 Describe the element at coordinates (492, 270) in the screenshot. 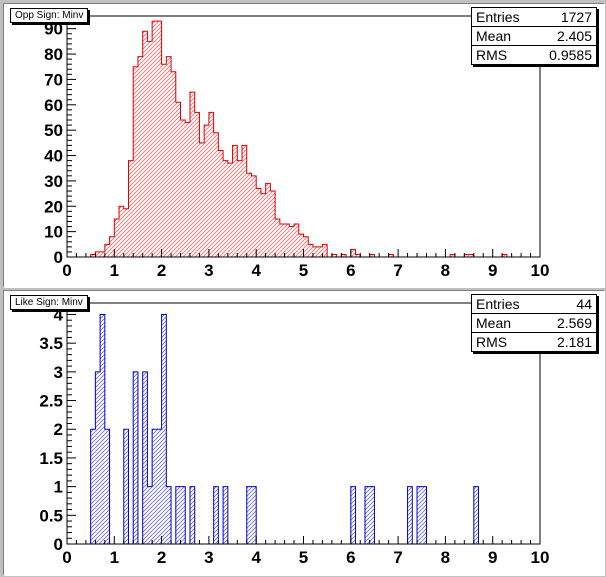

I see `top-x-tick-label: 9` at that location.